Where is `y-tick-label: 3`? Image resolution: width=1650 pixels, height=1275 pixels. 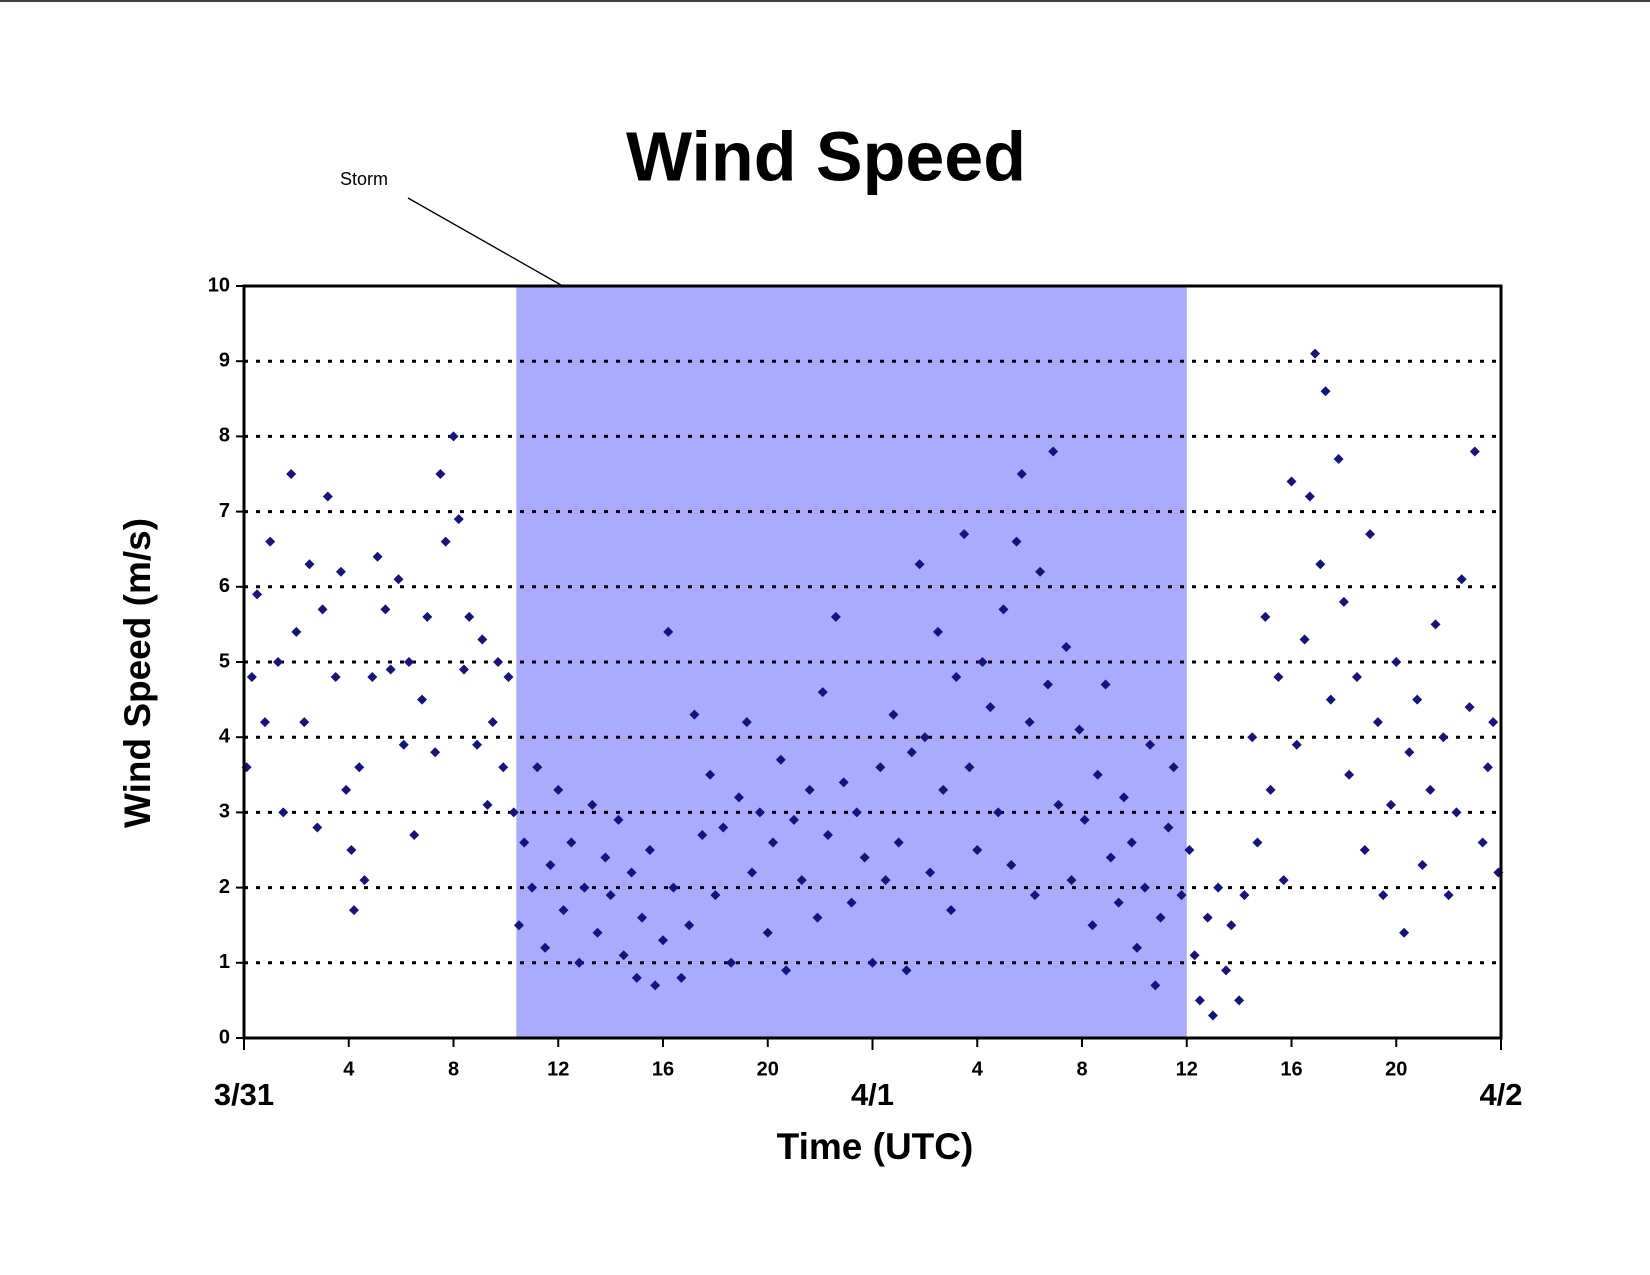
y-tick-label: 3 is located at coordinates (224, 812).